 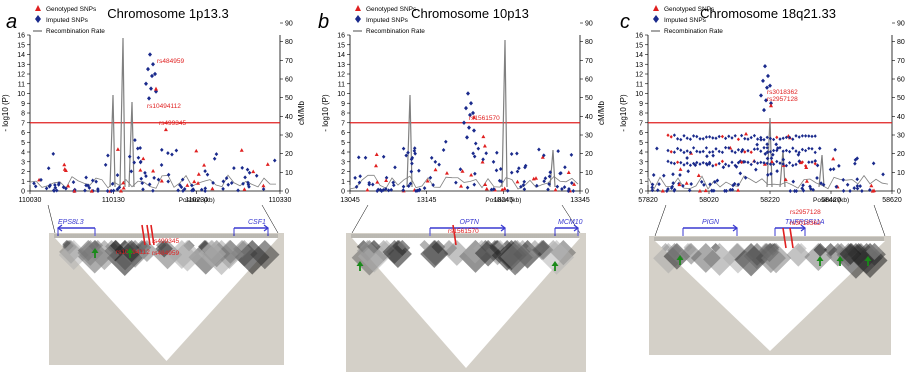 I want to click on green-arrow-head-icon, so click(x=680, y=257).